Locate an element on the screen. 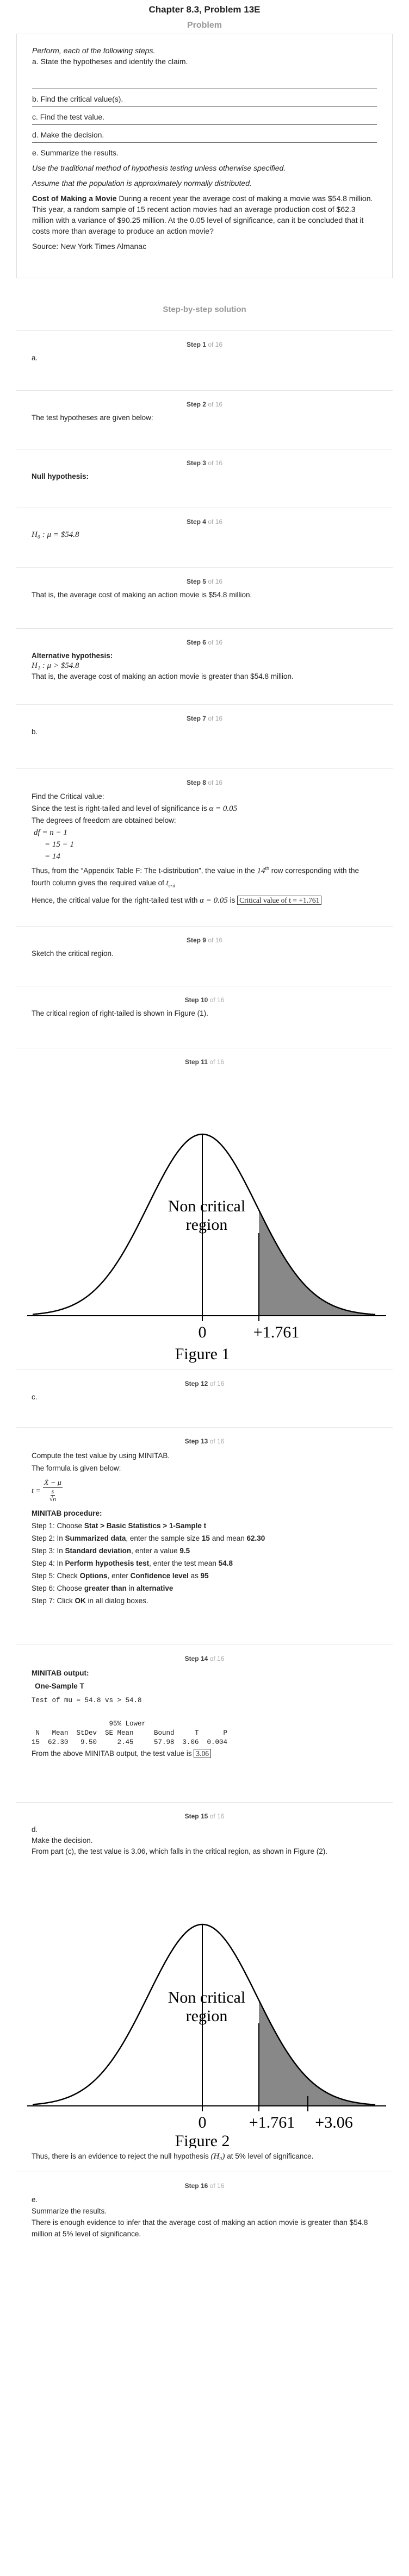 The width and height of the screenshot is (409, 2576). step-text: Make the decision. is located at coordinates (62, 1840).